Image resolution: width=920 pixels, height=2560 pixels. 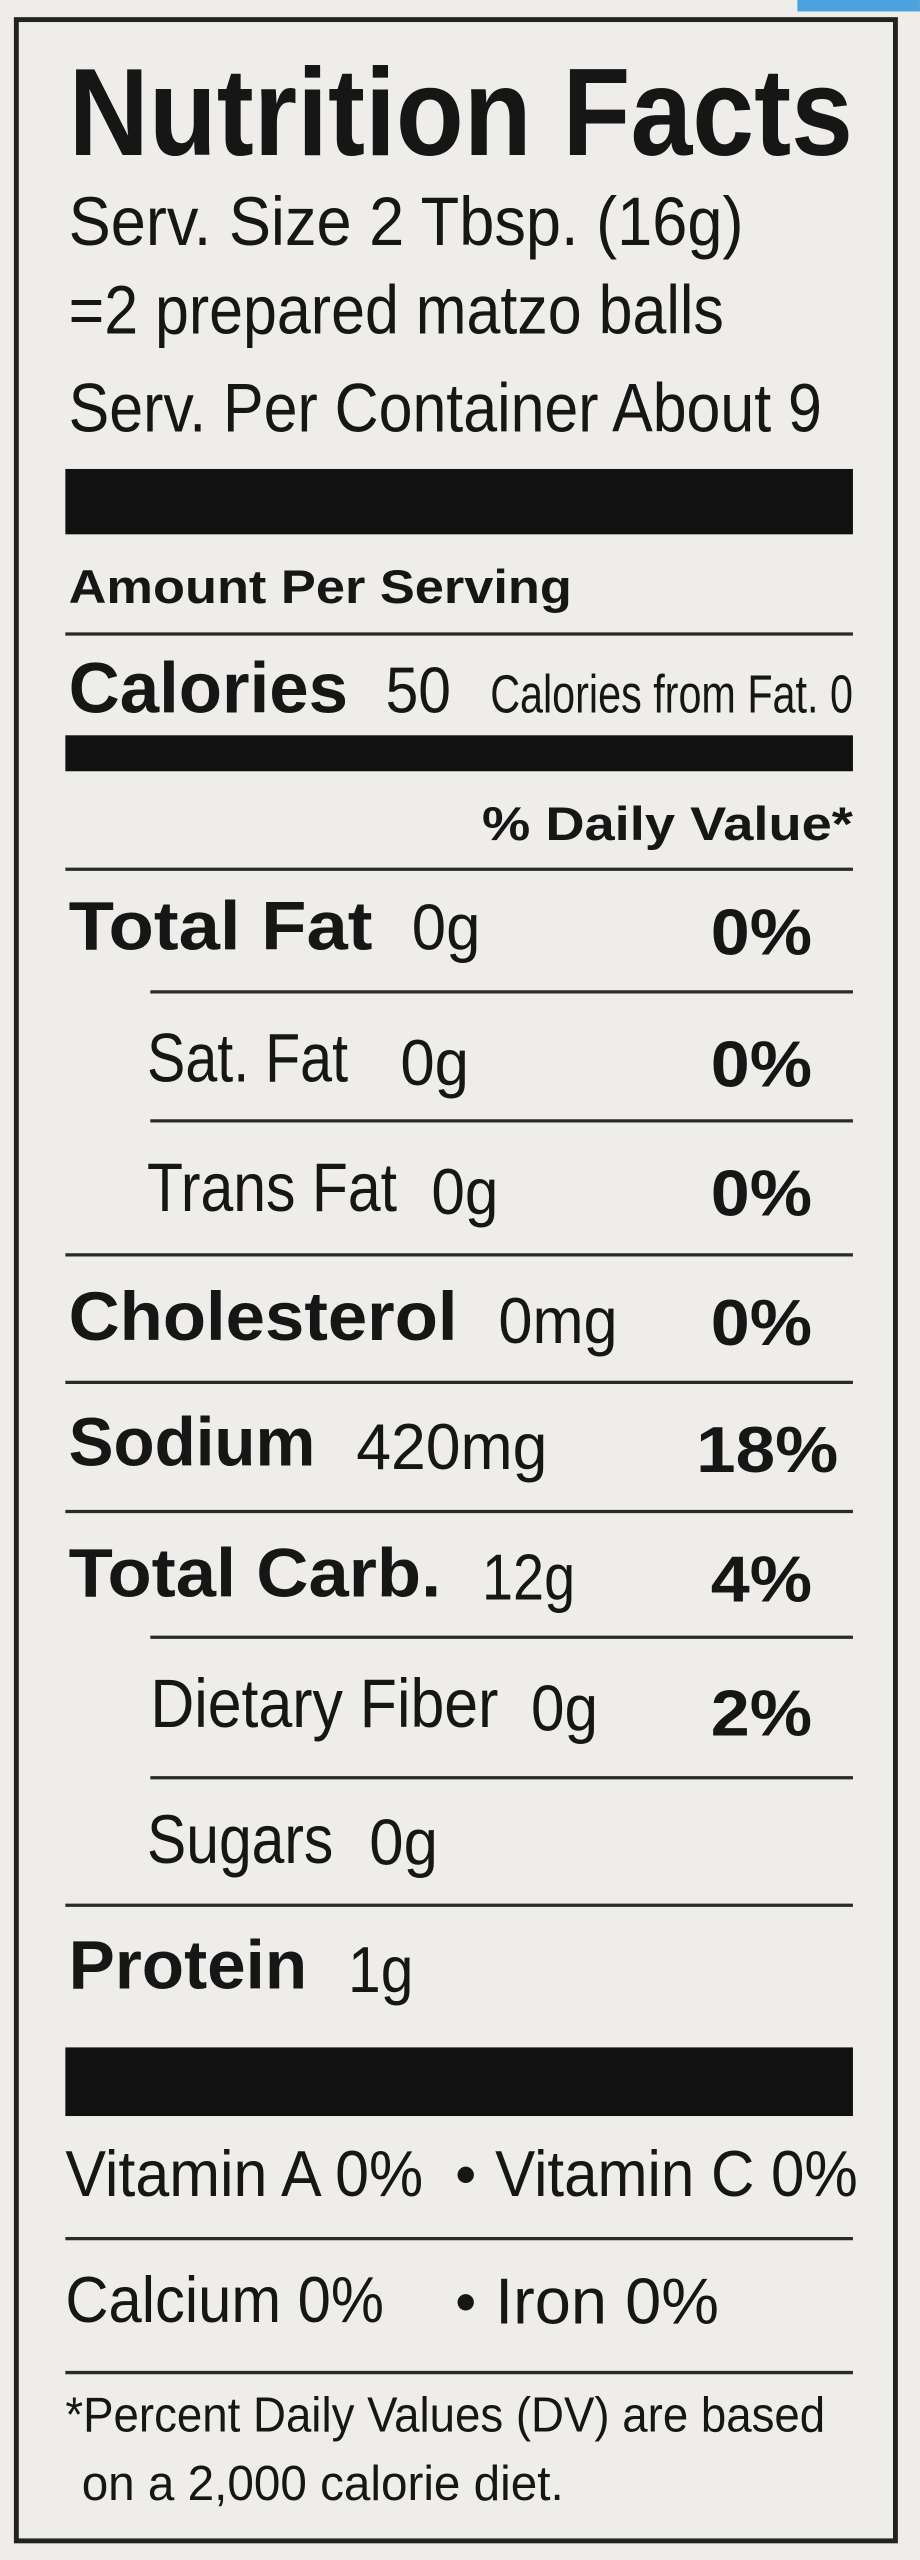 What do you see at coordinates (324, 1703) in the screenshot?
I see `nutrient-name: Dietary Fiber` at bounding box center [324, 1703].